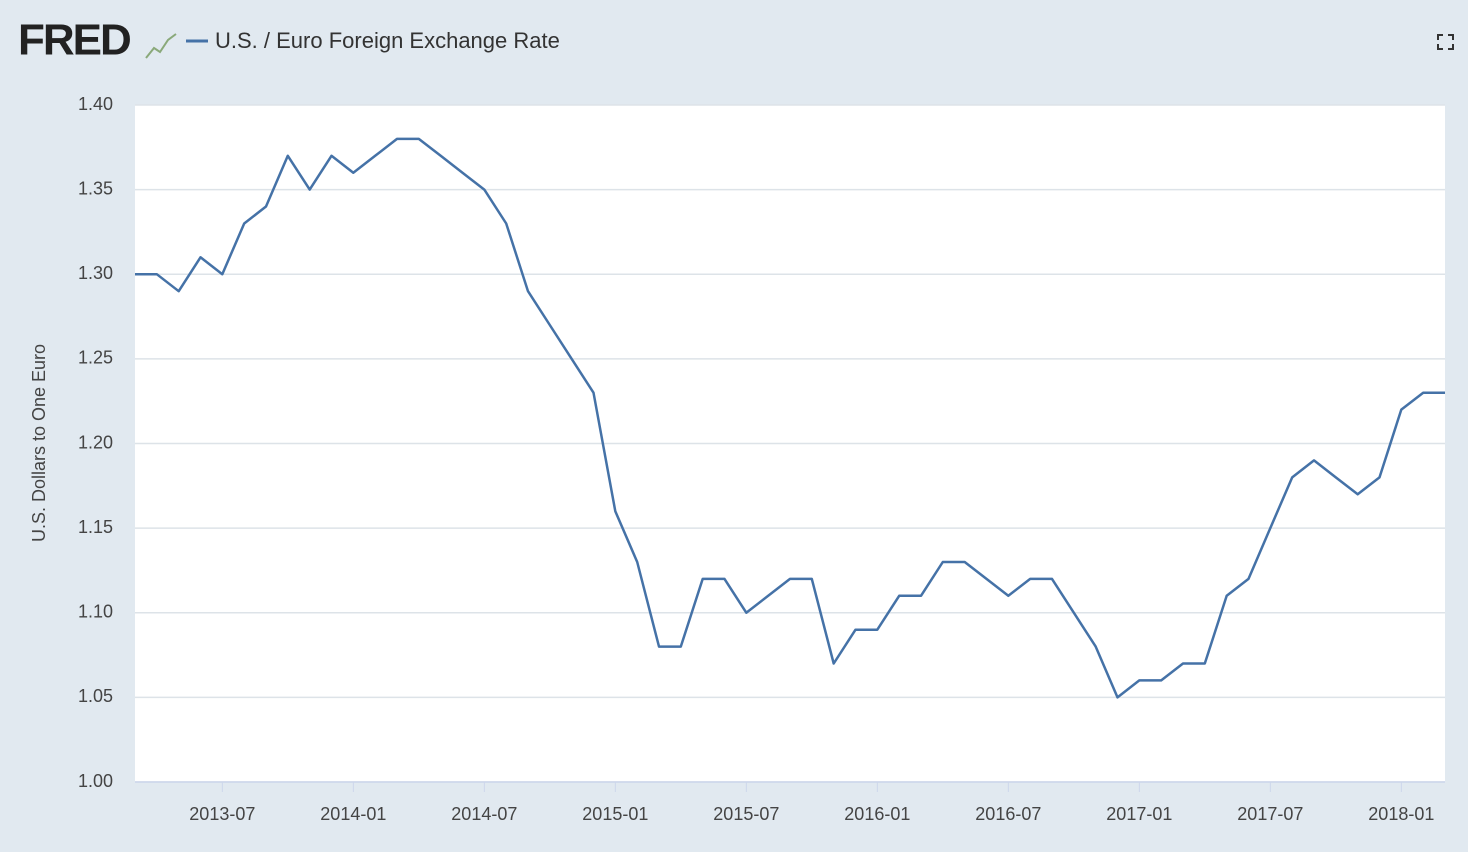 The image size is (1468, 852). Describe the element at coordinates (353, 814) in the screenshot. I see `x-tick-label: 2014-01` at that location.